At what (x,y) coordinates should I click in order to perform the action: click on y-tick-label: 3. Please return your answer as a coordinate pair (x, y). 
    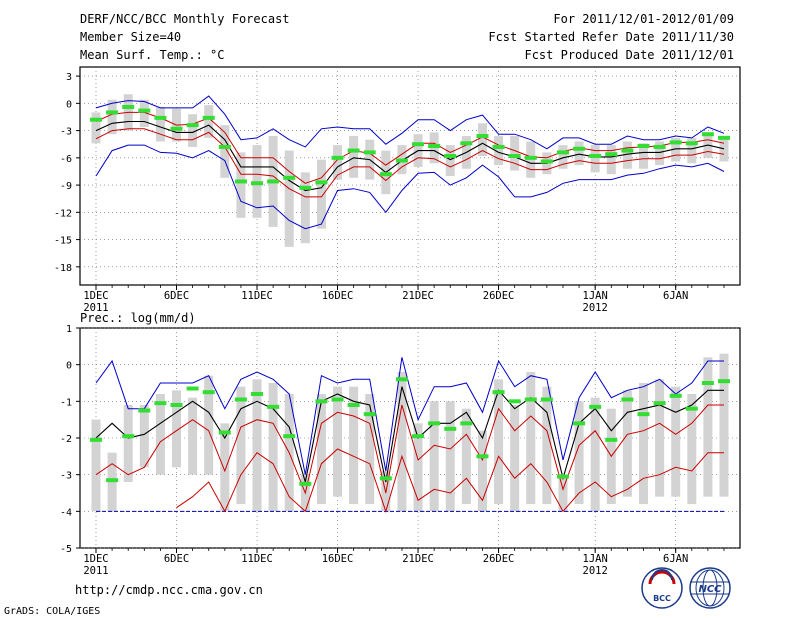
    Looking at the image, I should click on (69, 77).